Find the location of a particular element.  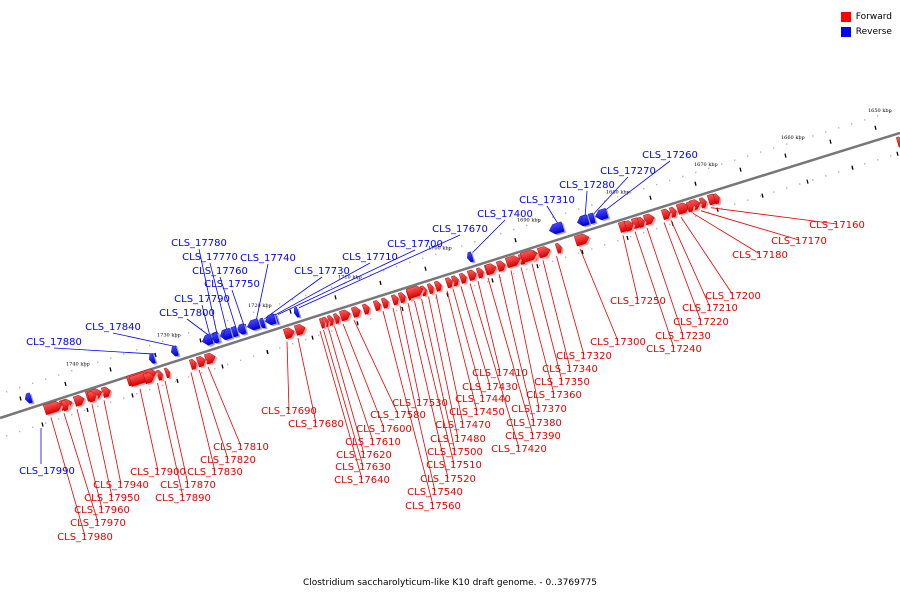

gene-label: CLS_17740 is located at coordinates (268, 258).